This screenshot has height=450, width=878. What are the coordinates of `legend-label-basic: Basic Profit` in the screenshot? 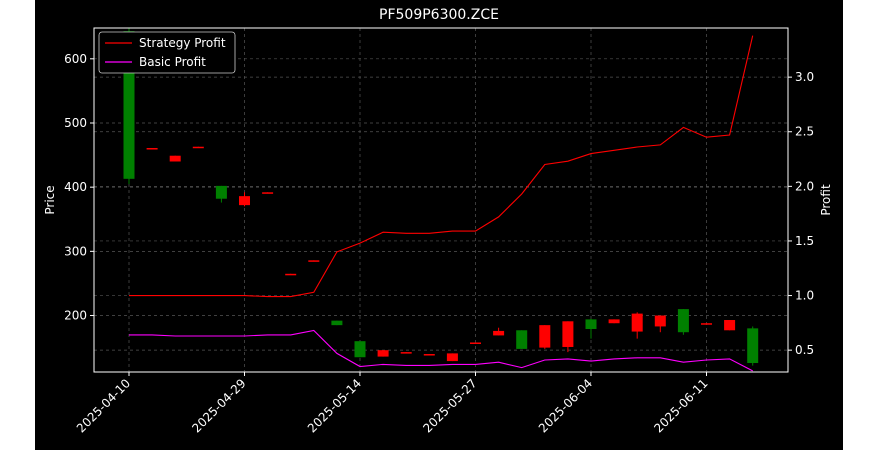 It's located at (172, 62).